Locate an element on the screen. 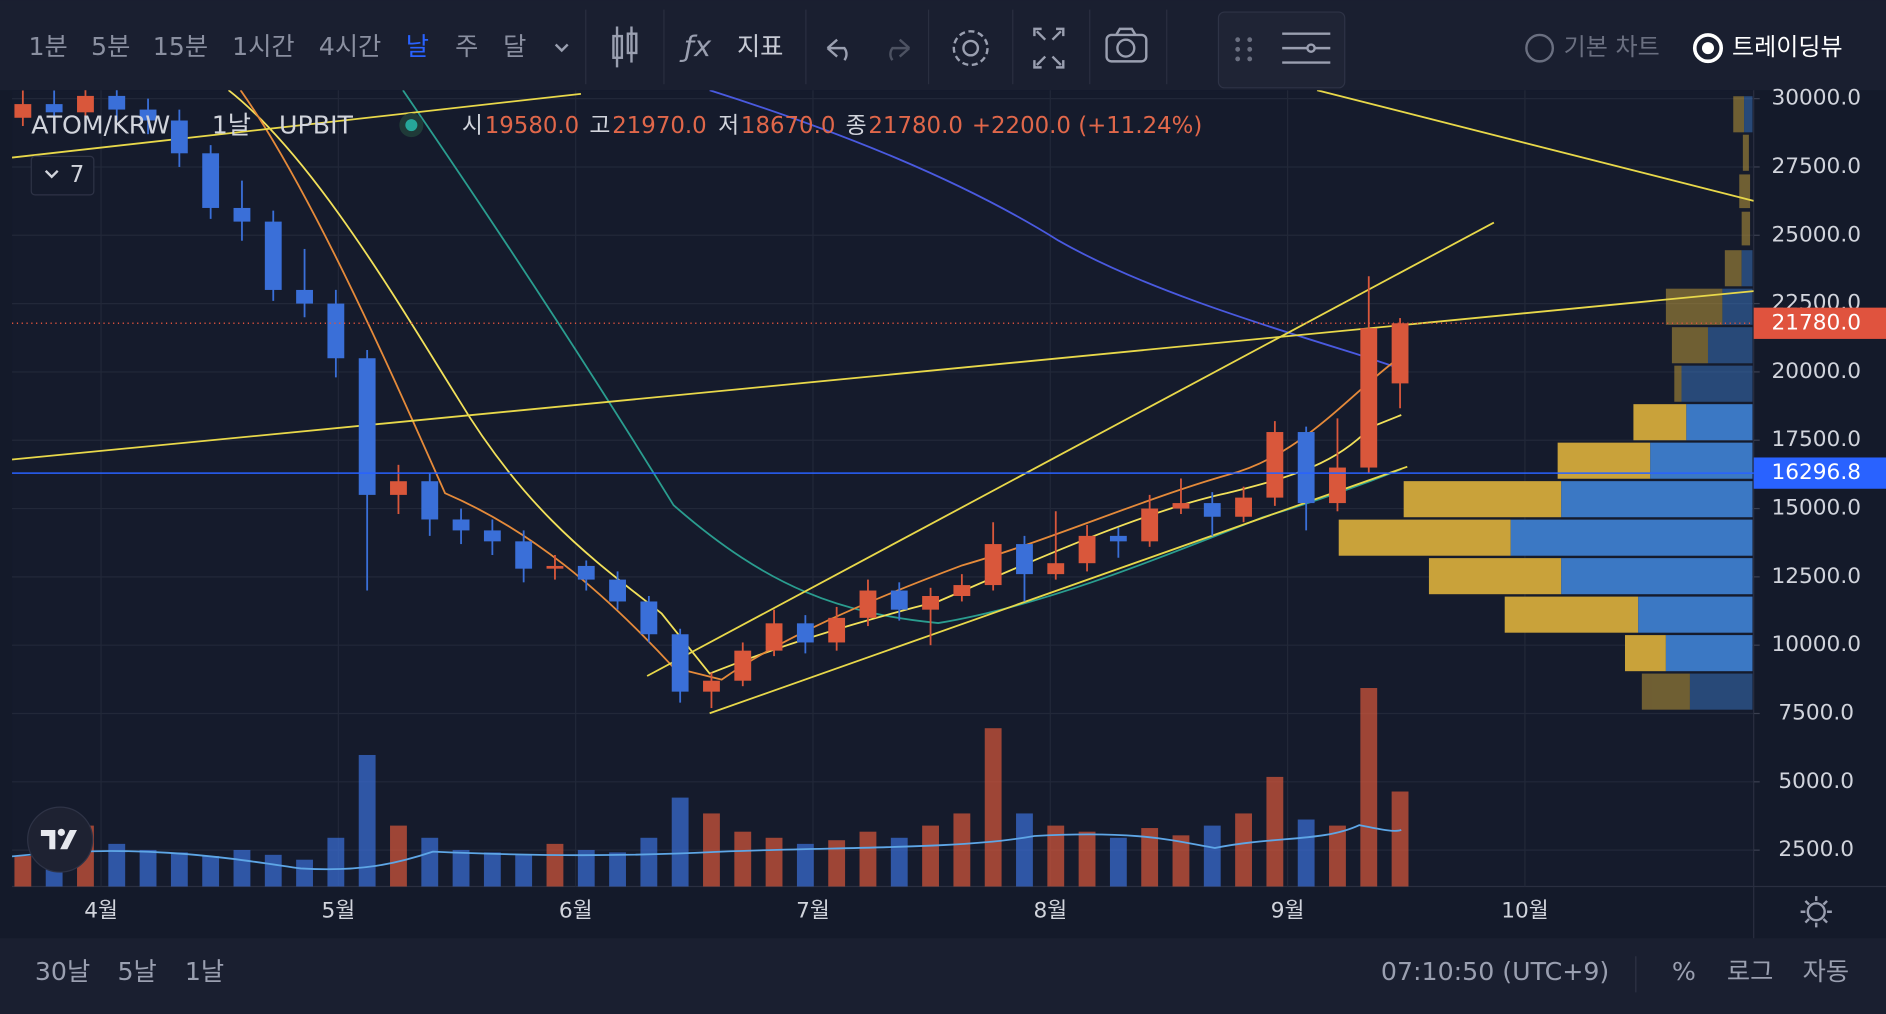  interval-button: 1시간 is located at coordinates (263, 46).